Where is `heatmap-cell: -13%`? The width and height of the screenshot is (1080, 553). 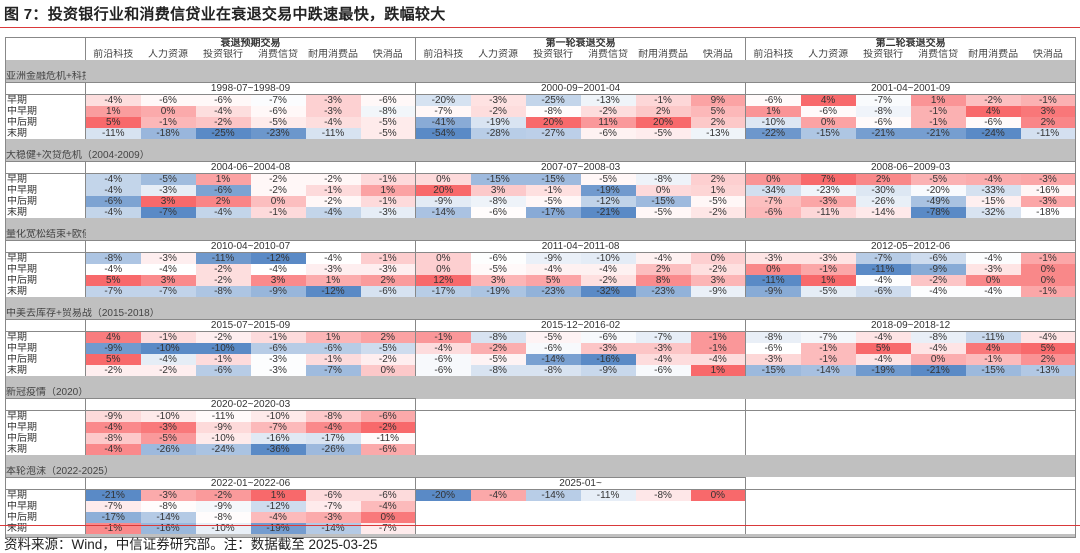
heatmap-cell: -13% is located at coordinates (608, 100).